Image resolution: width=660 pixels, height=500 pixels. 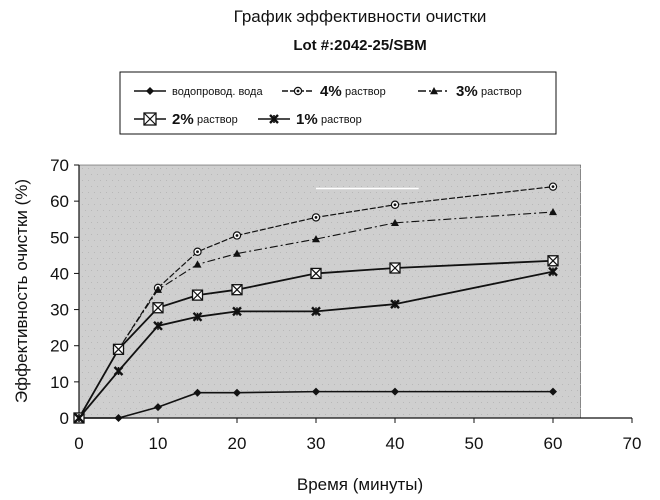 I want to click on legend-label-percent: 2%, so click(x=183, y=119).